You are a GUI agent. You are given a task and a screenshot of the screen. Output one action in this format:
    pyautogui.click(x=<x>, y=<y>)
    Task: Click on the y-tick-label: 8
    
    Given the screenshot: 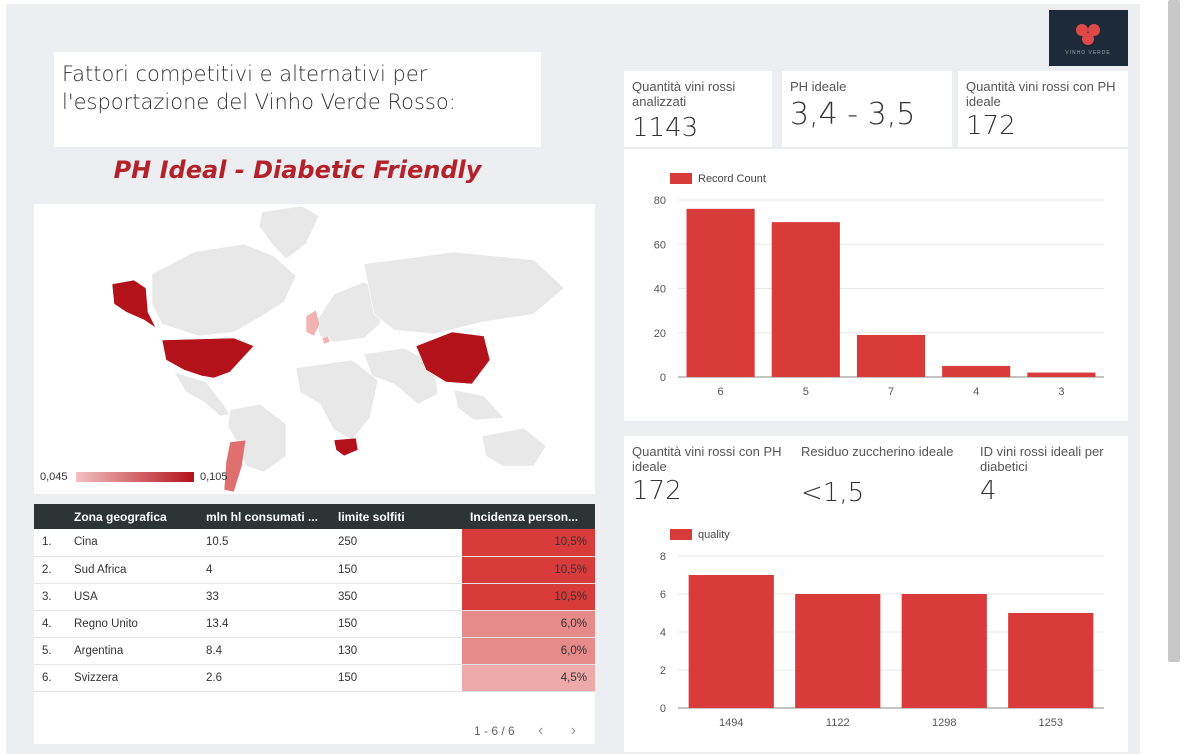 What is the action you would take?
    pyautogui.click(x=663, y=557)
    